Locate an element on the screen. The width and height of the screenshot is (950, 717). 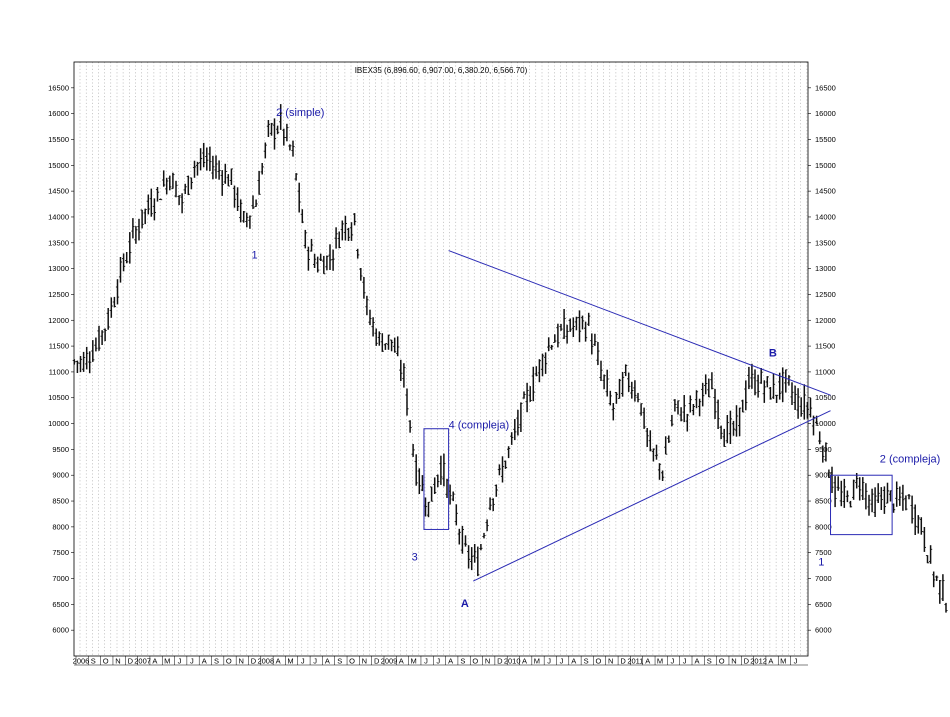
y-tick-label-left: 12000 is located at coordinates (58, 320).